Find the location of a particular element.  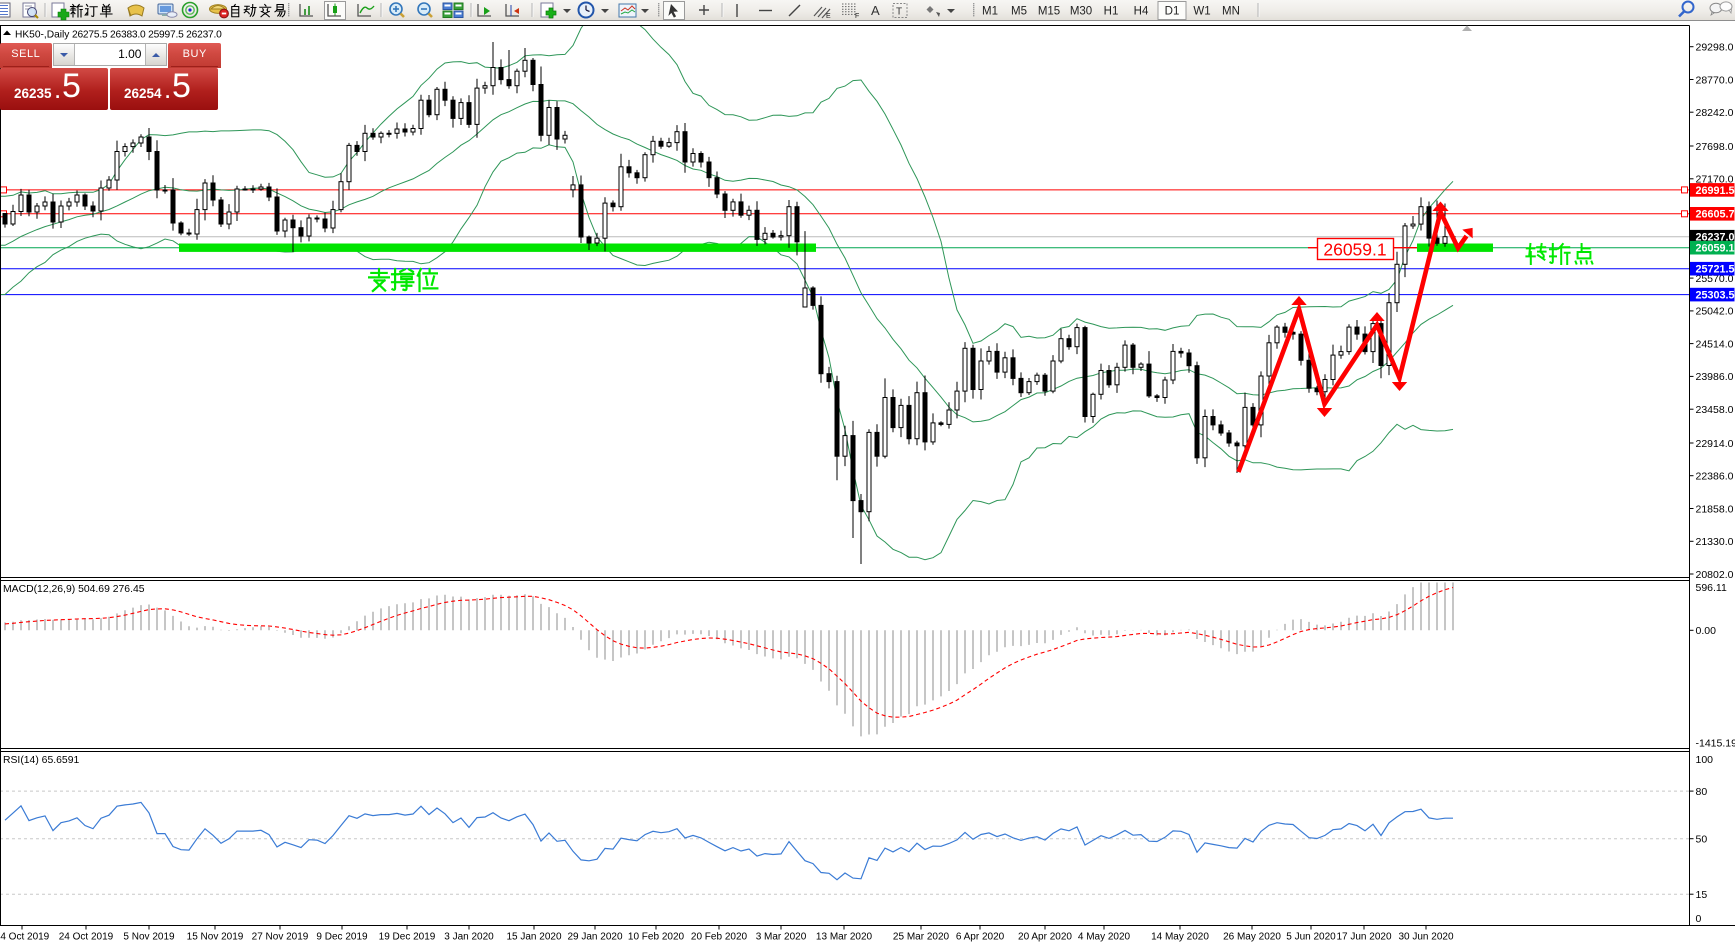

svg-text: M1 is located at coordinates (990, 12).